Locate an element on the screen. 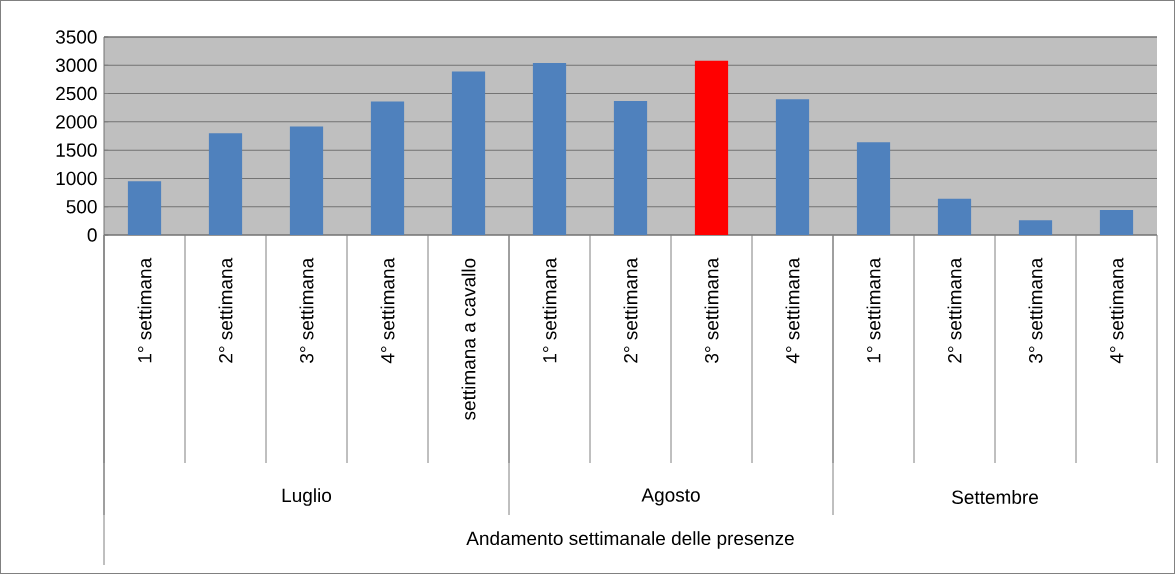 Image resolution: width=1175 pixels, height=574 pixels. y-tick-label: 3500 is located at coordinates (76, 37).